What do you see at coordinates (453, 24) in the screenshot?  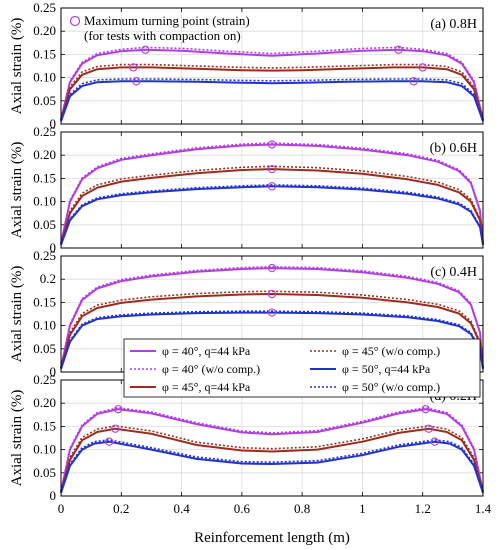 I see `panel-label: (a) 0.8H` at bounding box center [453, 24].